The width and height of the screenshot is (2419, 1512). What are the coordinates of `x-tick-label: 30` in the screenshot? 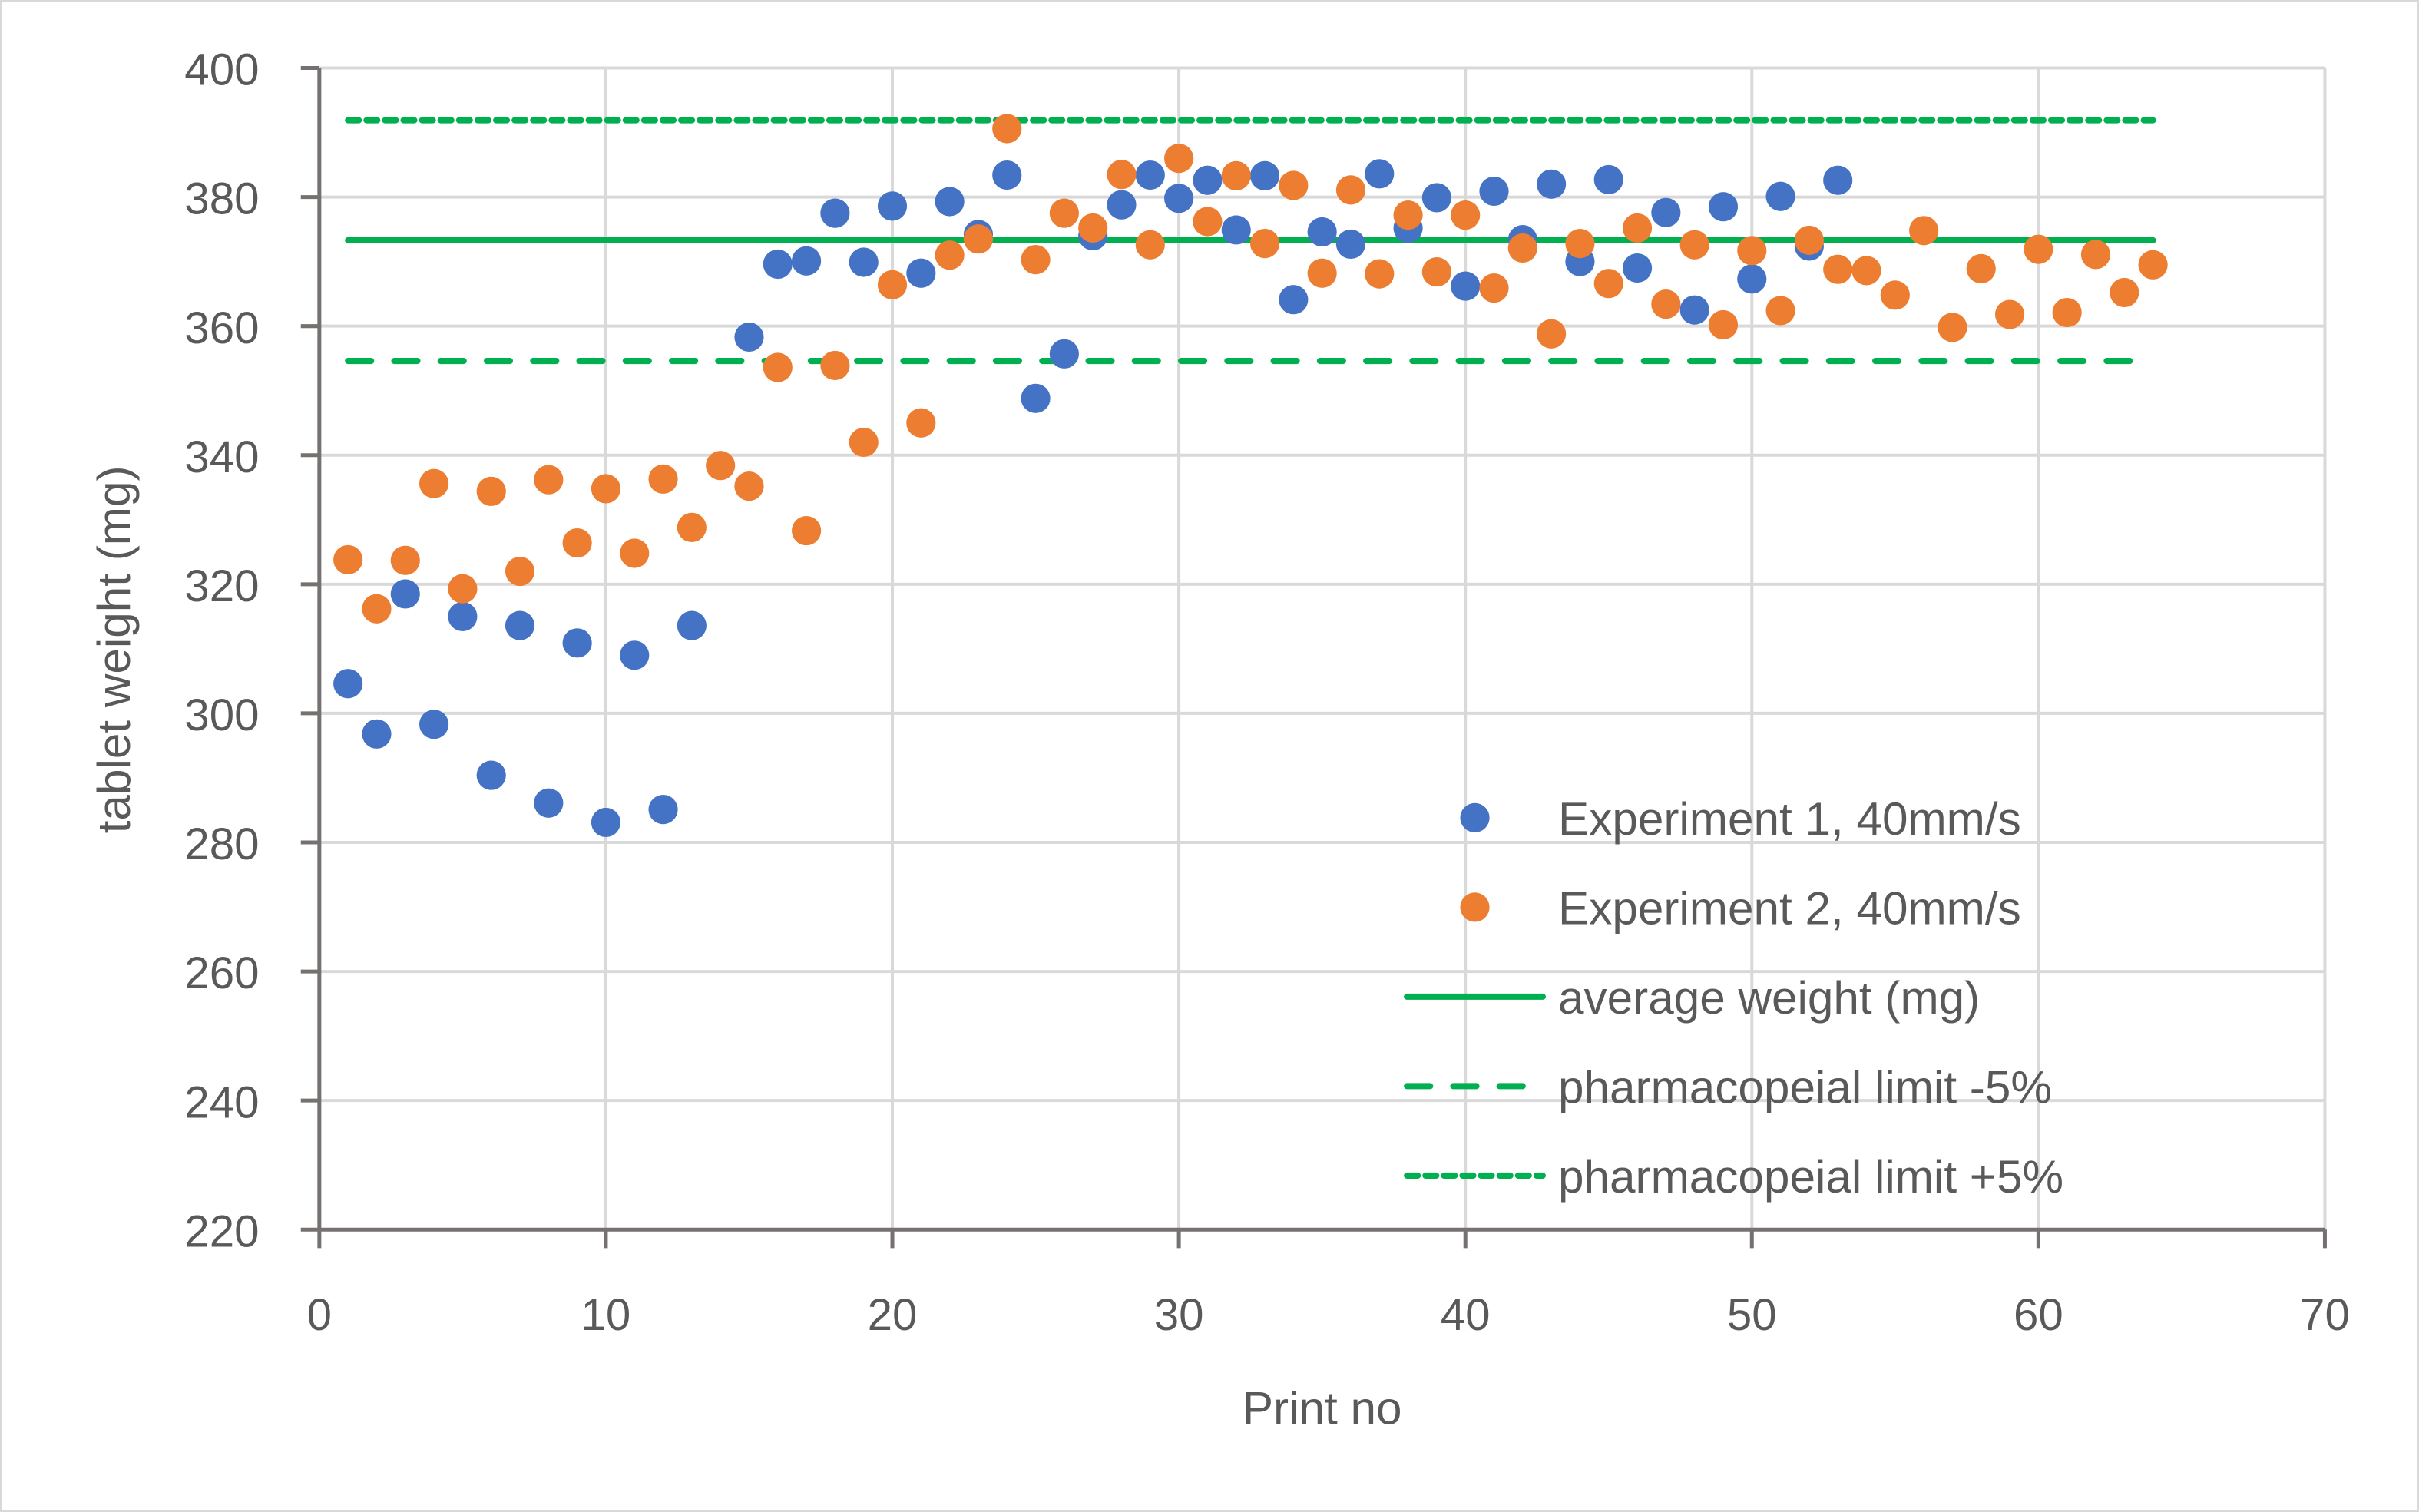 It's located at (1179, 1315).